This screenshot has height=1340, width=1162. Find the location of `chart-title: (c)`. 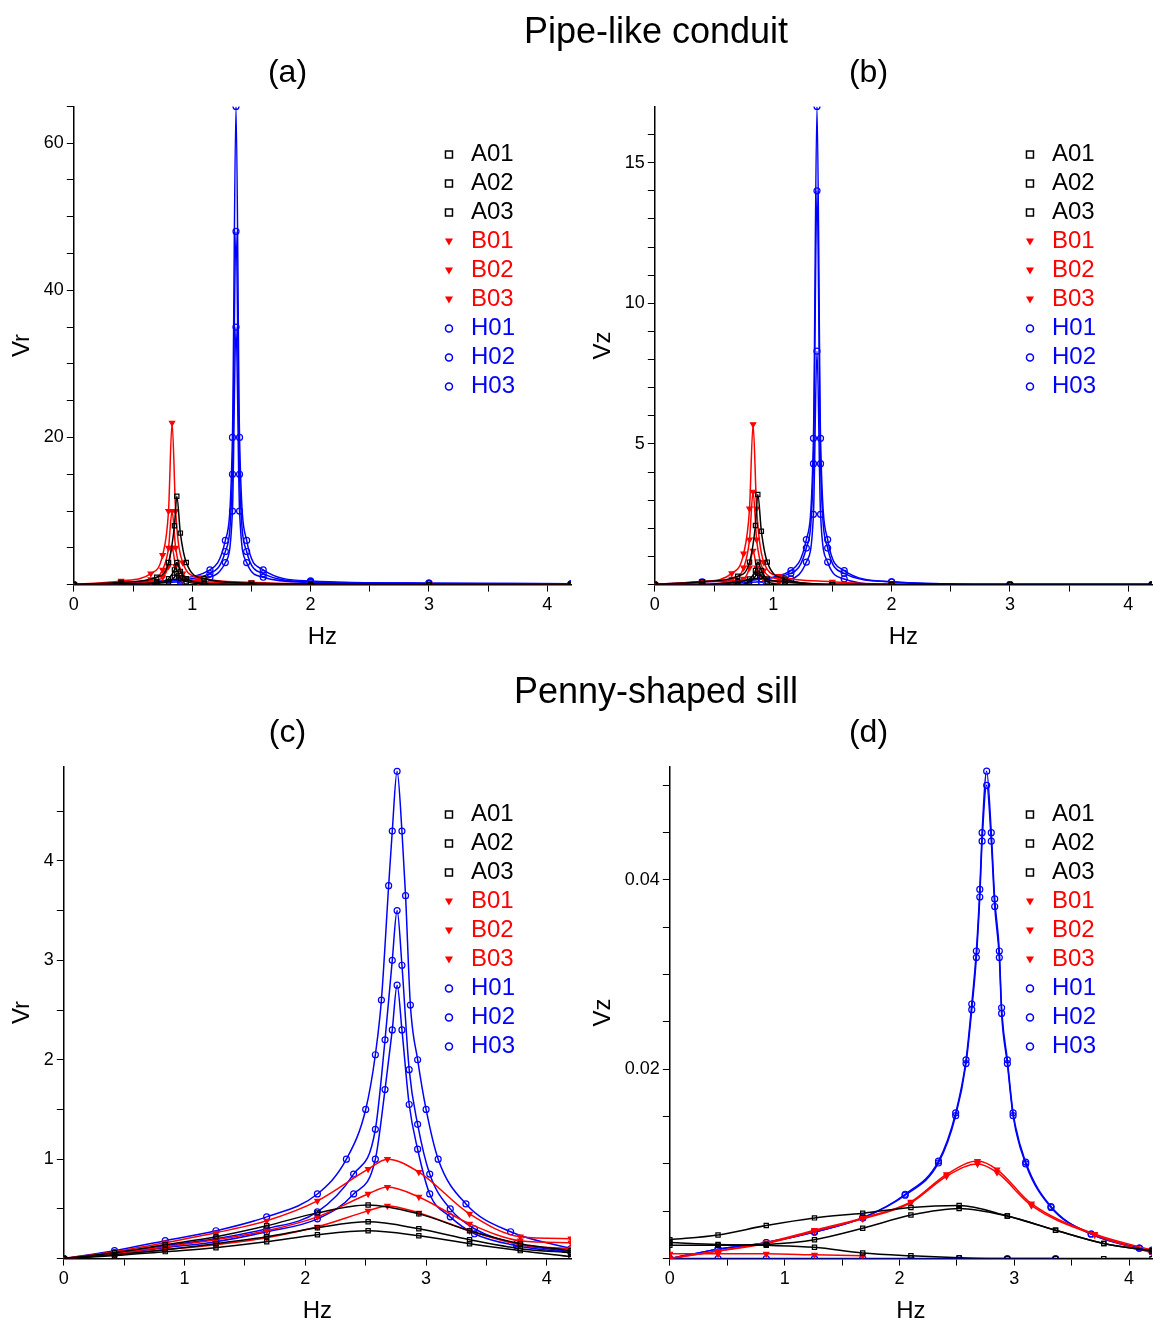

chart-title: (c) is located at coordinates (287, 731).